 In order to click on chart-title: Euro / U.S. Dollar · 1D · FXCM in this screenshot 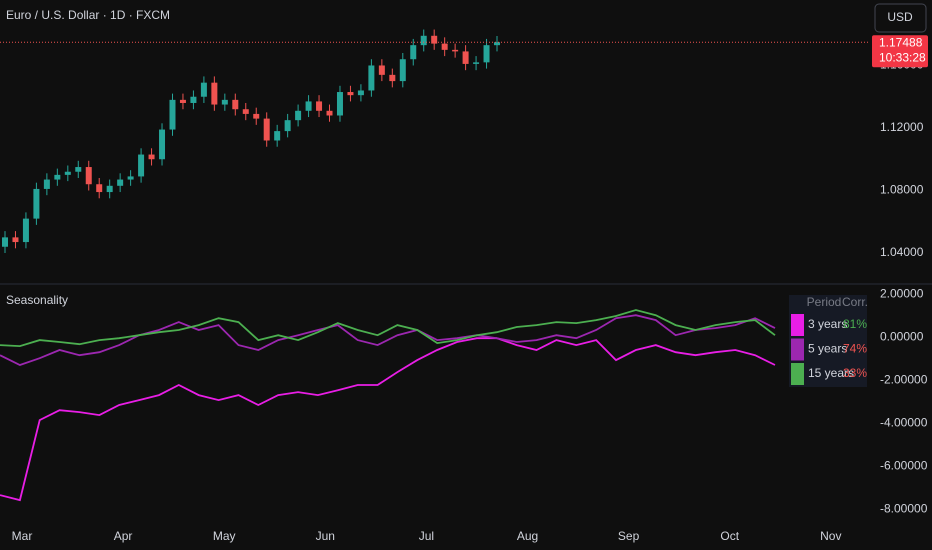, I will do `click(88, 15)`.